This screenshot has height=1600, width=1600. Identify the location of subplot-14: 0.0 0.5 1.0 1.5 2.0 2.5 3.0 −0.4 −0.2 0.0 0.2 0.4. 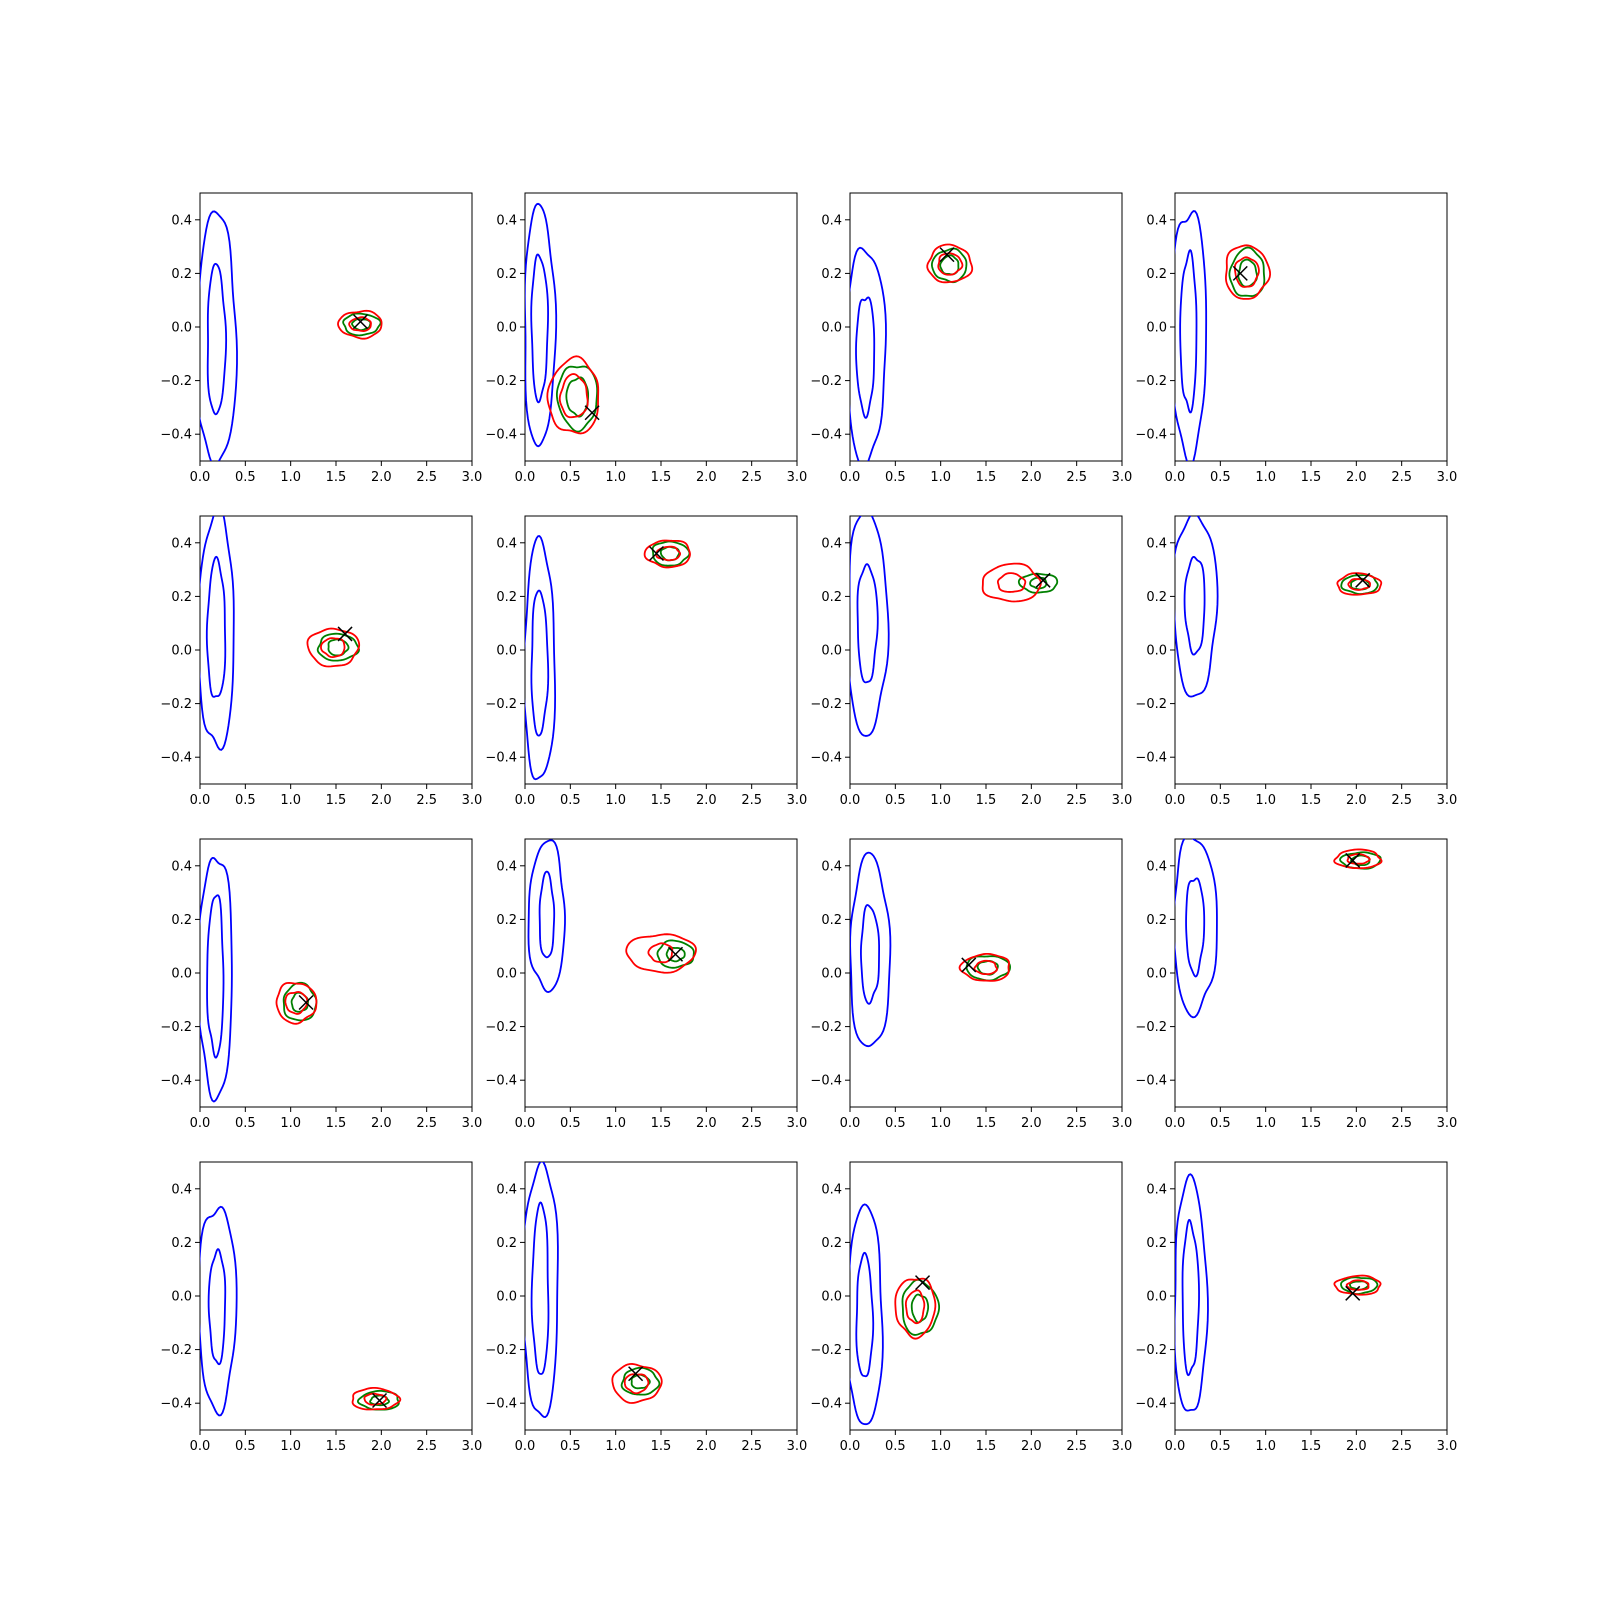
(646, 1307).